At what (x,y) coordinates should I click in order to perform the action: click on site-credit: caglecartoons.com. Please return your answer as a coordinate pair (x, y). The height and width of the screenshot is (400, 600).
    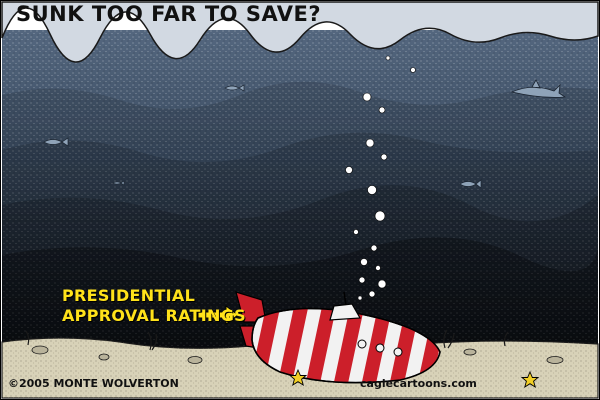
    Looking at the image, I should click on (418, 383).